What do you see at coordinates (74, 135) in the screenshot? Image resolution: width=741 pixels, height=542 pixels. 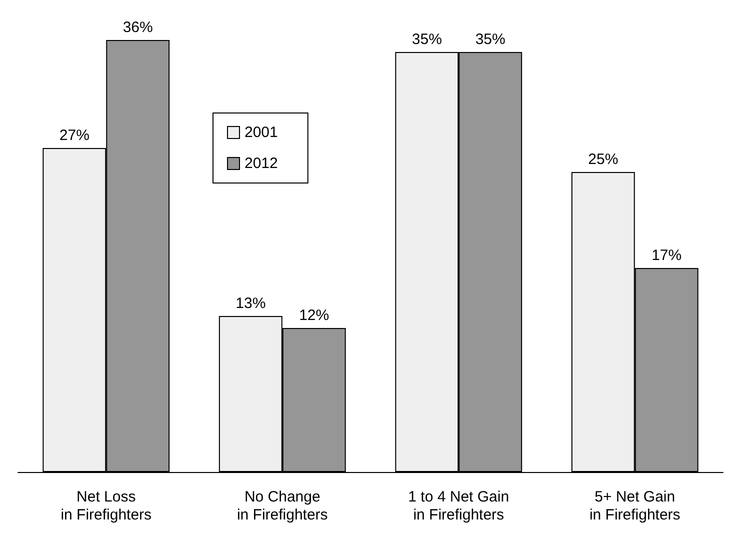 I see `data-label: 27%` at bounding box center [74, 135].